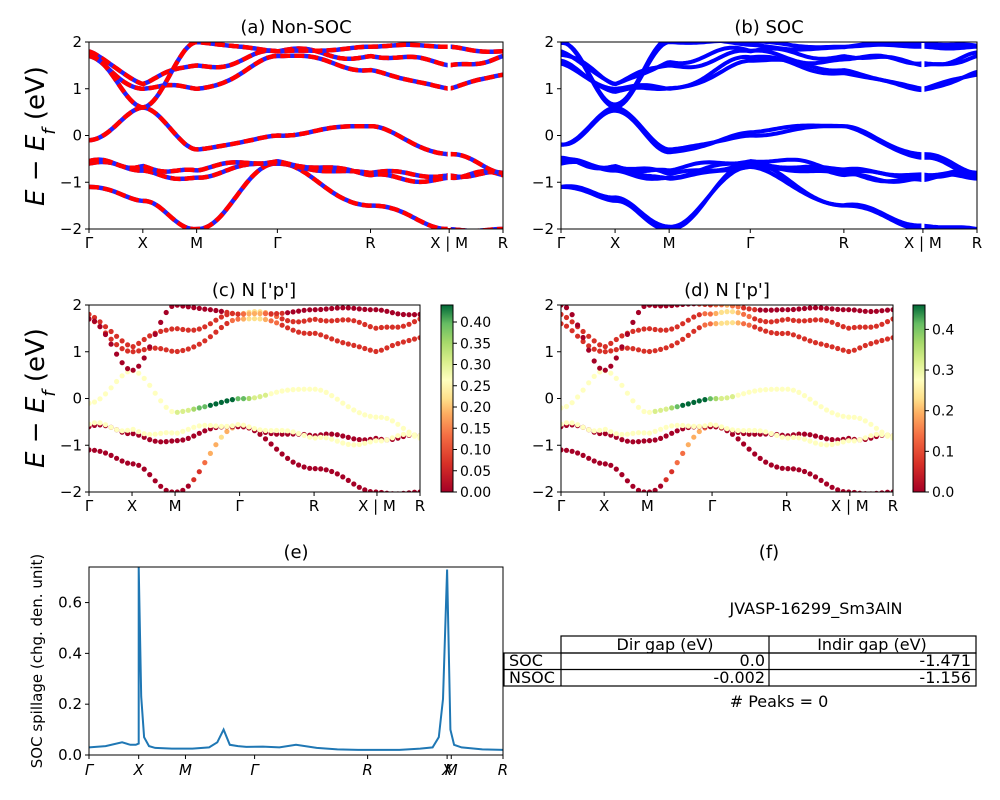 The image size is (1000, 800). I want to click on xtick-label: M, so click(647, 506).